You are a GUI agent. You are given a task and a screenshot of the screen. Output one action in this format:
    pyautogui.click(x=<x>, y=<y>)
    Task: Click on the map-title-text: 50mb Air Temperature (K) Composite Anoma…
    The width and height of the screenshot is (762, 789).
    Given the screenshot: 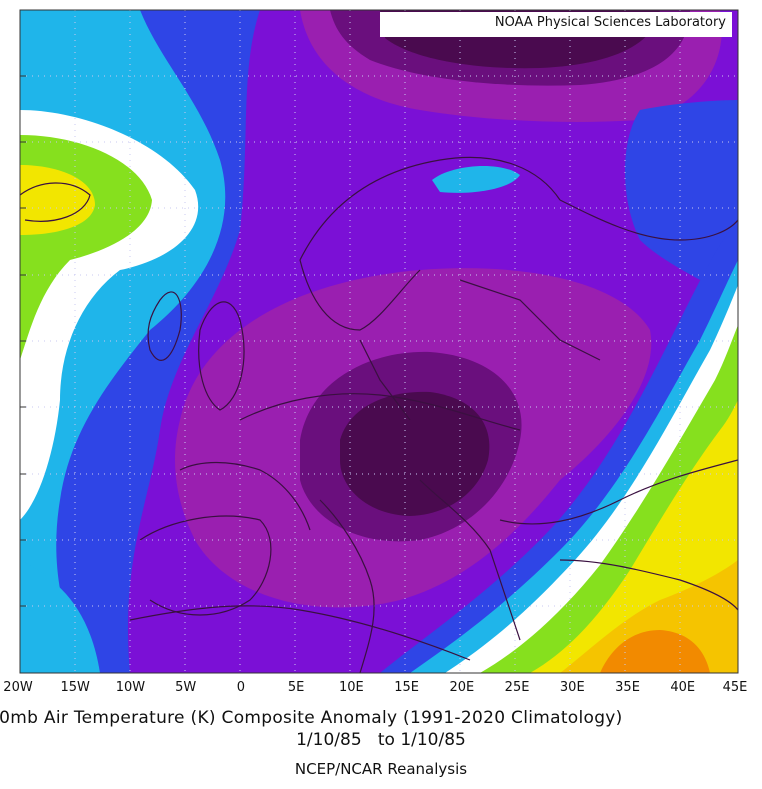 What is the action you would take?
    pyautogui.click(x=311, y=718)
    